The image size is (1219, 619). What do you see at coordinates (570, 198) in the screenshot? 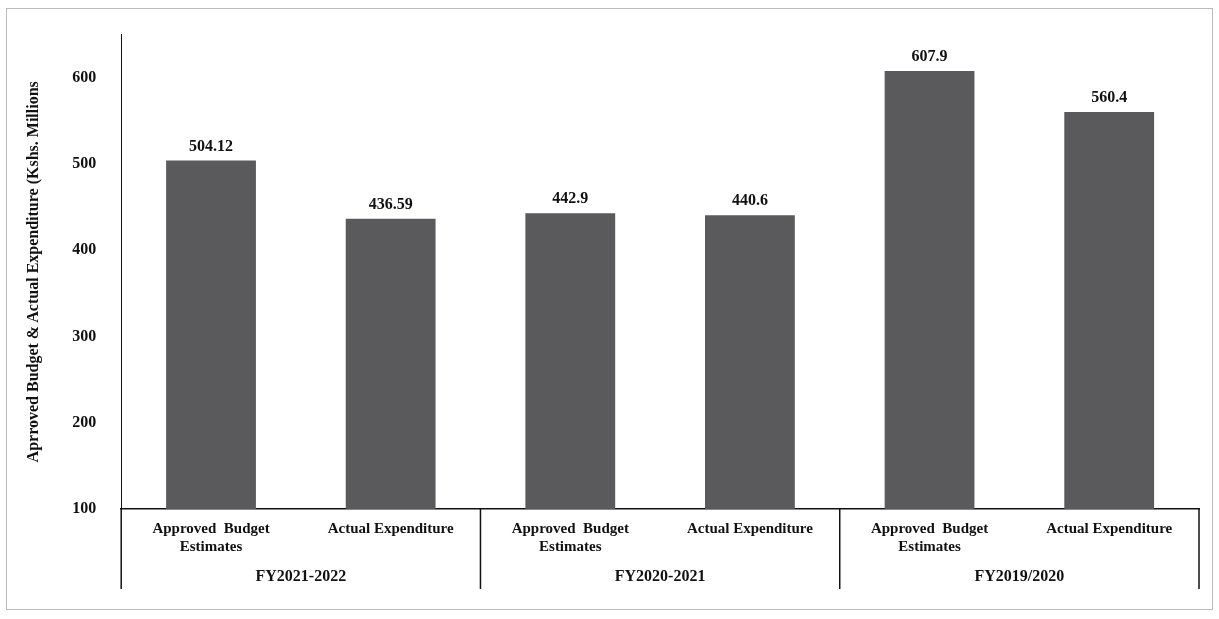
I see `data-label: 442.9` at bounding box center [570, 198].